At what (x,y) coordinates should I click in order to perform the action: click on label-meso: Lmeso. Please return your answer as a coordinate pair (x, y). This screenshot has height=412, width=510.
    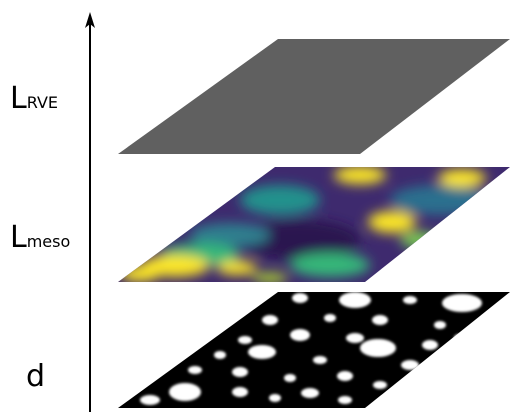
    Looking at the image, I should click on (40, 237).